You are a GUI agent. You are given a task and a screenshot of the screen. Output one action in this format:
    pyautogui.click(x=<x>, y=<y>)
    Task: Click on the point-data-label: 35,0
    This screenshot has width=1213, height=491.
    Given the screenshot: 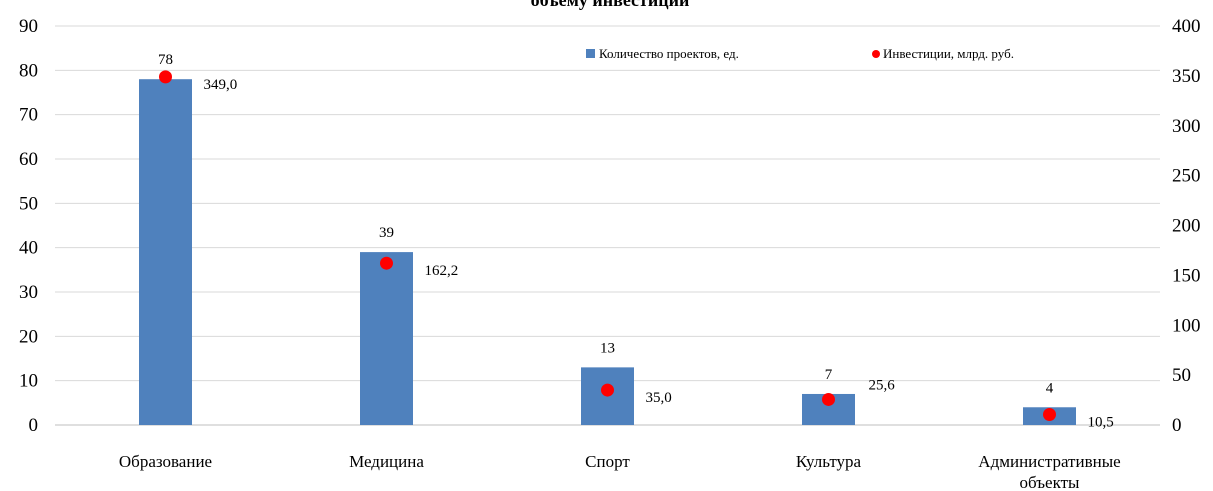 What is the action you would take?
    pyautogui.click(x=659, y=398)
    